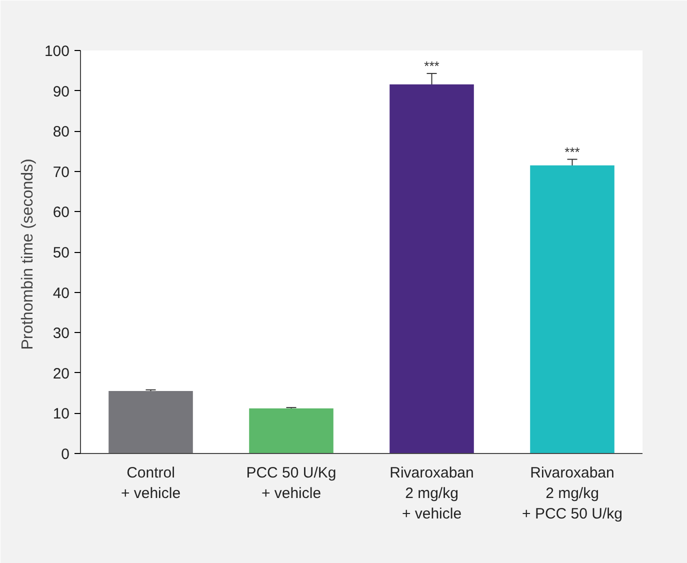 The image size is (687, 563). Describe the element at coordinates (57, 51) in the screenshot. I see `y-tick-label: 100` at that location.